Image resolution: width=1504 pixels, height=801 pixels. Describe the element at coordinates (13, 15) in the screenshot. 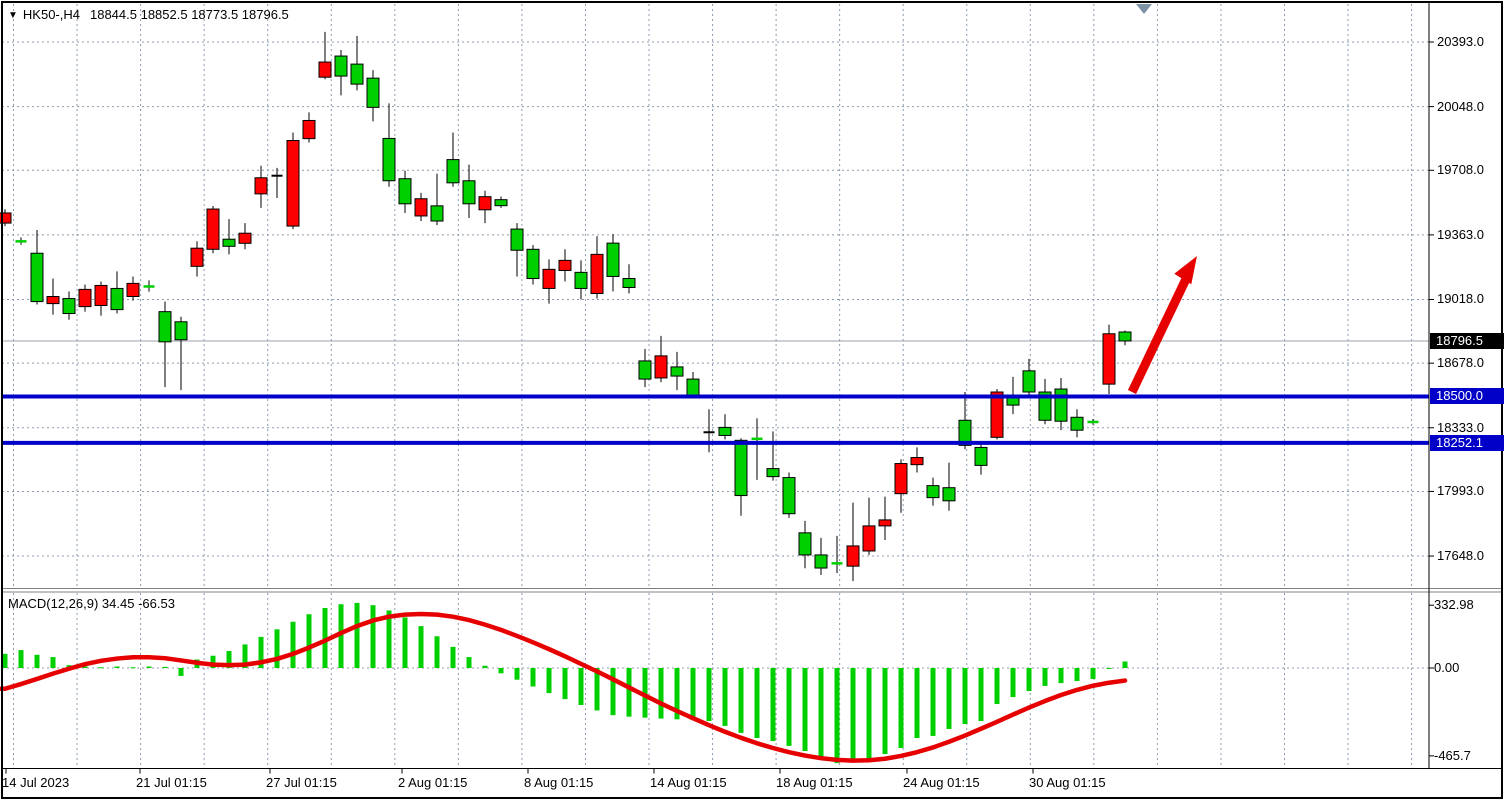

I see `symbol-dropdown-icon: ▼` at that location.